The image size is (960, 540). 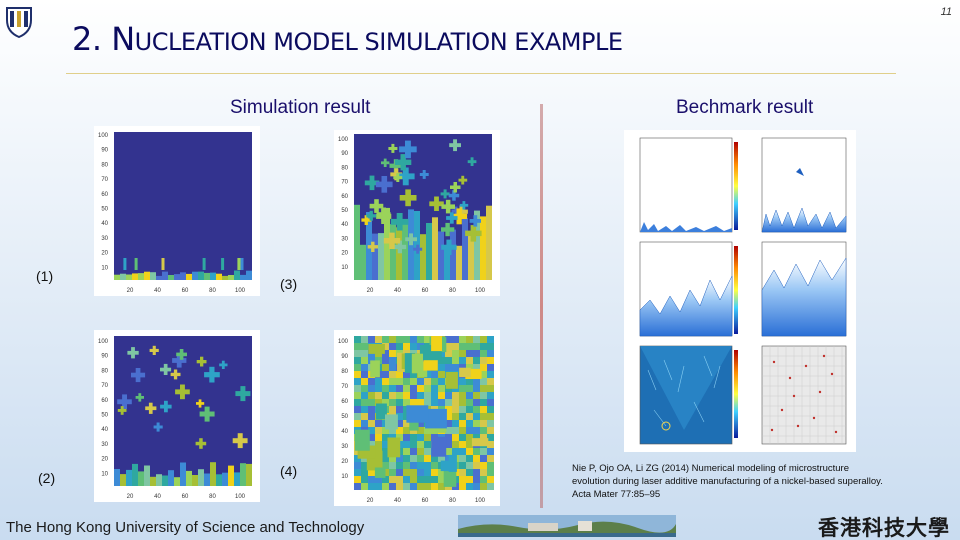 I want to click on simulation-plot-2: 100 90 80 70 60 50 40 30 20 10 20 40 60 80 100, so click(x=177, y=416).